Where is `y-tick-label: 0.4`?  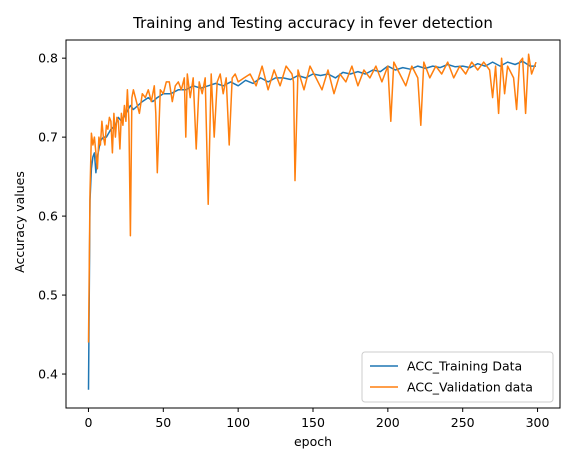
y-tick-label: 0.4 is located at coordinates (48, 374).